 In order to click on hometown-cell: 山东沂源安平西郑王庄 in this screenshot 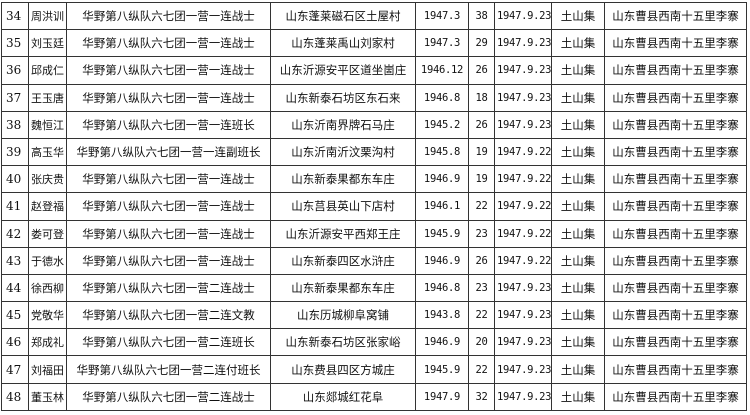, I will do `click(343, 233)`.